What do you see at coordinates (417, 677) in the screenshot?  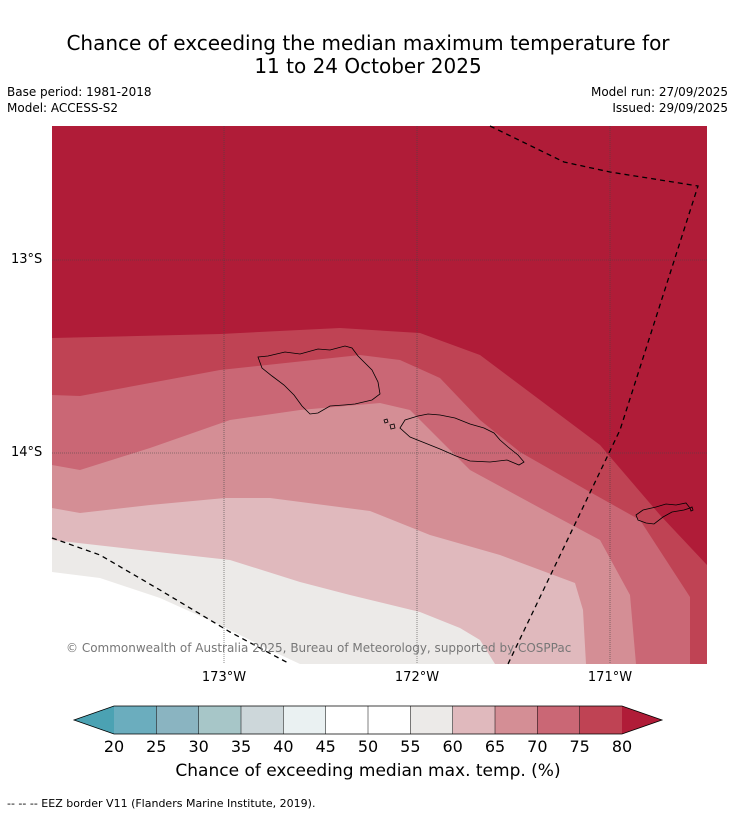 I see `lon-label-172w: 172°W` at bounding box center [417, 677].